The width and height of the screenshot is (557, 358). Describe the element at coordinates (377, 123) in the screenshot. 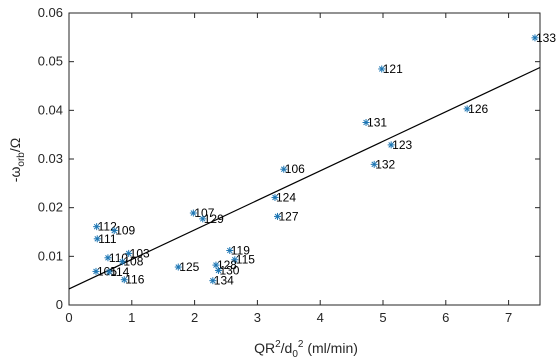

I see `data-point-label: 131` at that location.